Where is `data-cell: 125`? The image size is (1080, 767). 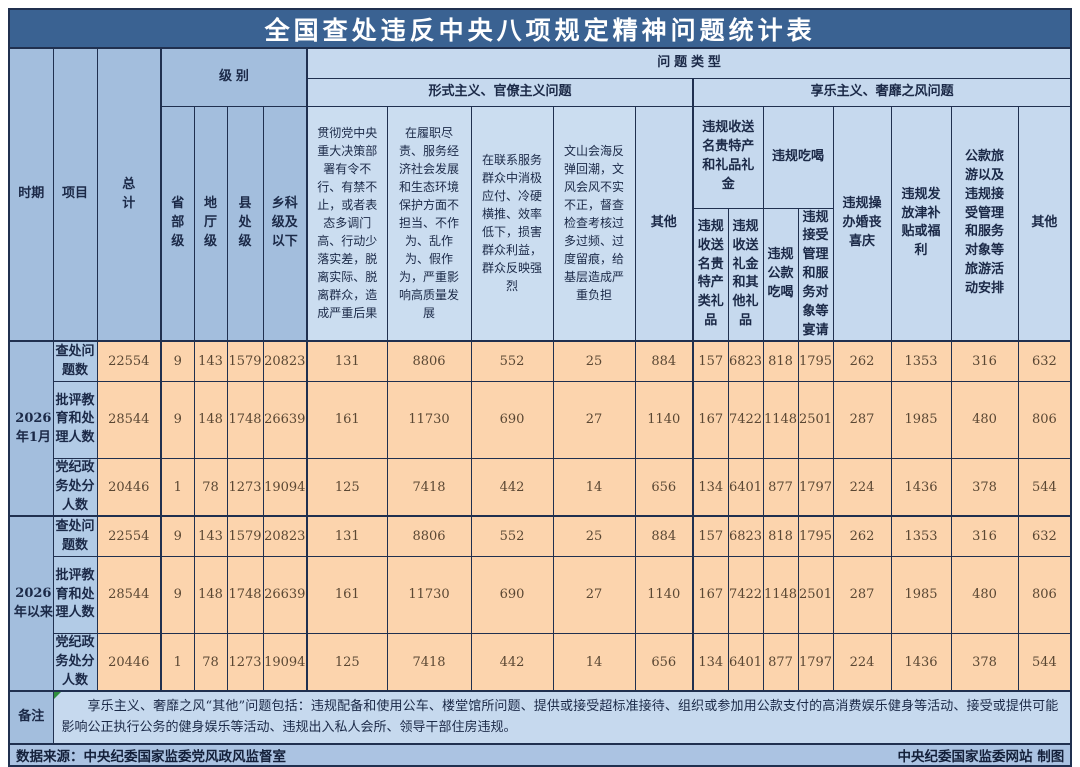 data-cell: 125 is located at coordinates (347, 487).